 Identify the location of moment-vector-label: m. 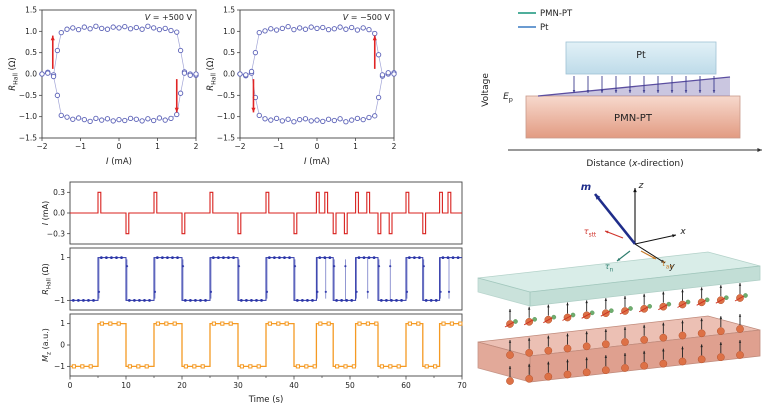
(586, 187).